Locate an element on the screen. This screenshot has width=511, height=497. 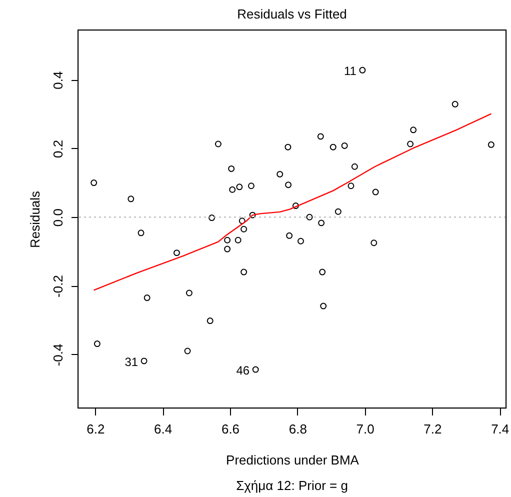
y-tick-label: 0.0 is located at coordinates (58, 217).